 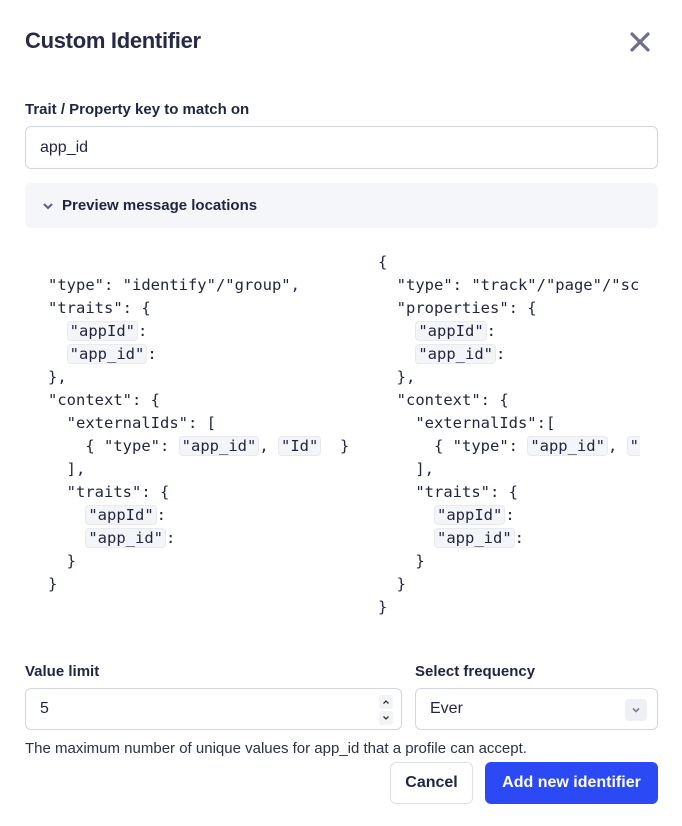 I want to click on chevron-up-icon, so click(x=386, y=702).